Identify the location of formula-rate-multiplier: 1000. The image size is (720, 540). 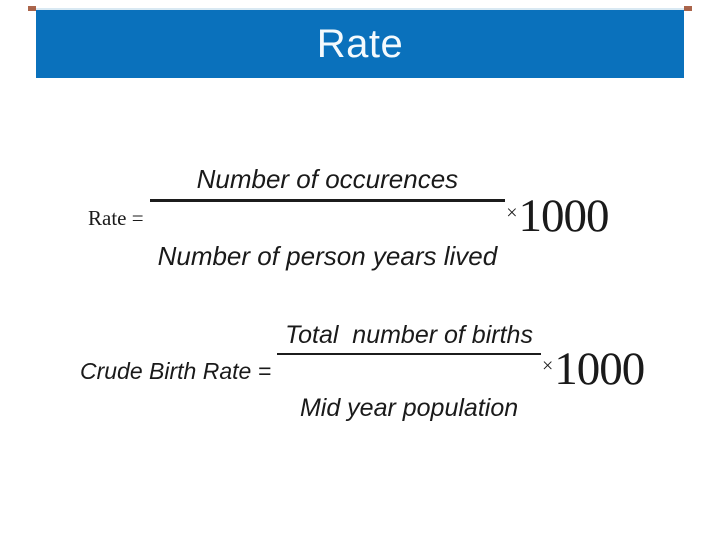
(563, 215).